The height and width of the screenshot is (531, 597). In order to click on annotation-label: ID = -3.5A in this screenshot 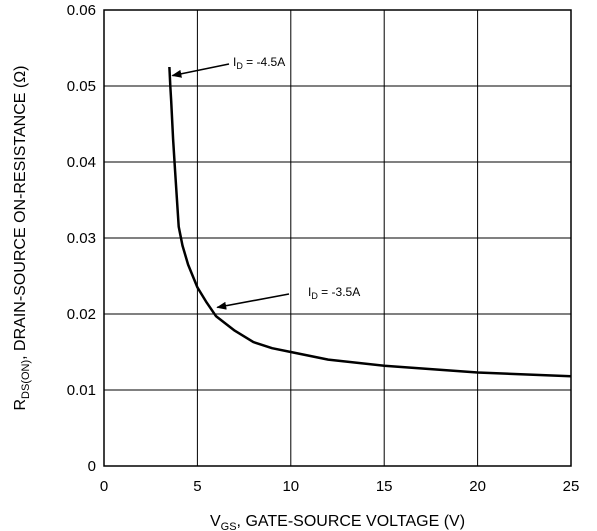, I will do `click(334, 293)`.